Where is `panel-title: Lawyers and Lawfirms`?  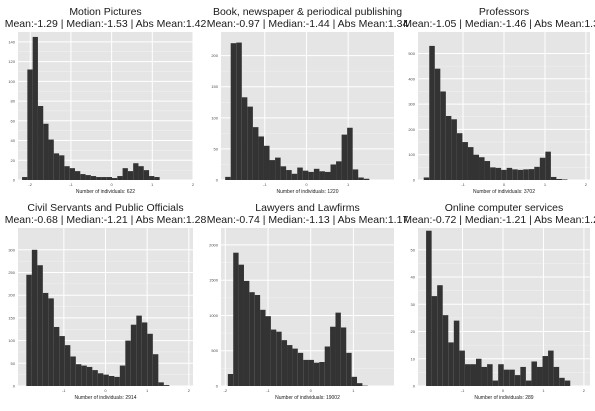 panel-title: Lawyers and Lawfirms is located at coordinates (307, 208).